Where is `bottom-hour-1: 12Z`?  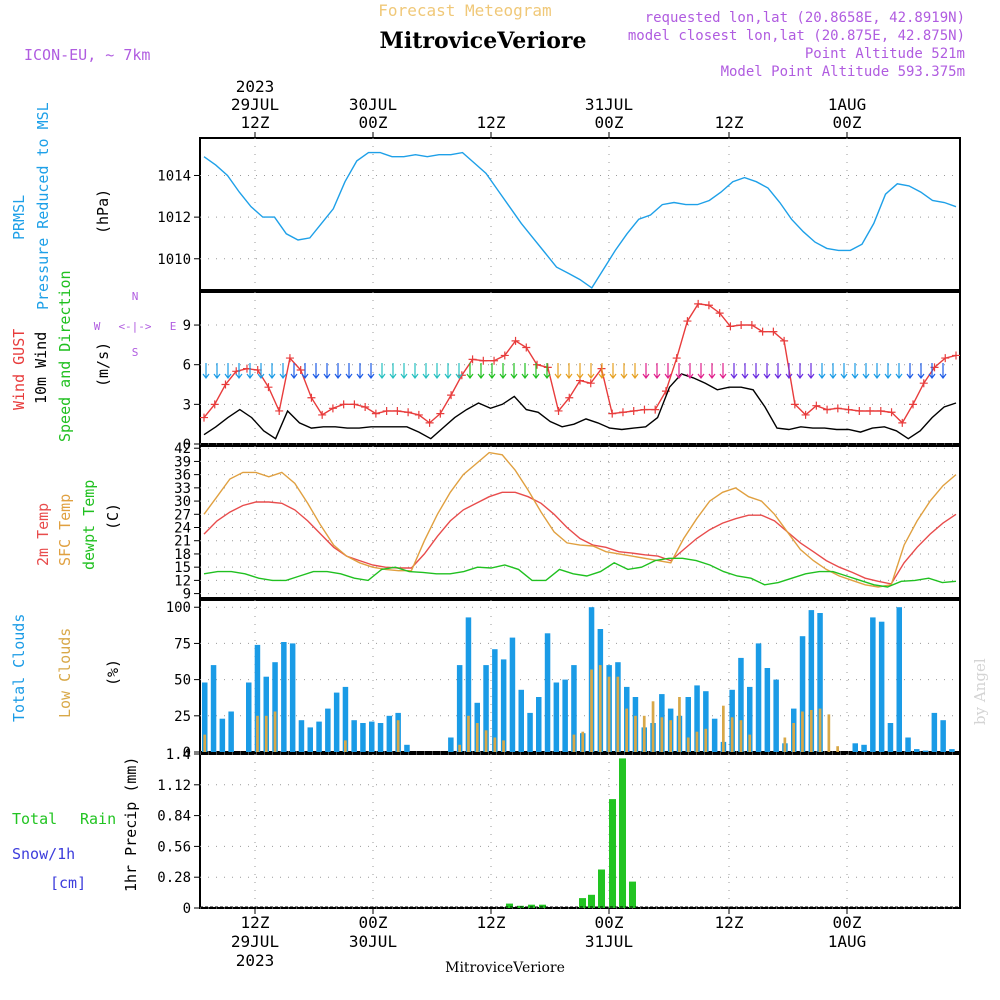
bottom-hour-1: 12Z is located at coordinates (255, 922).